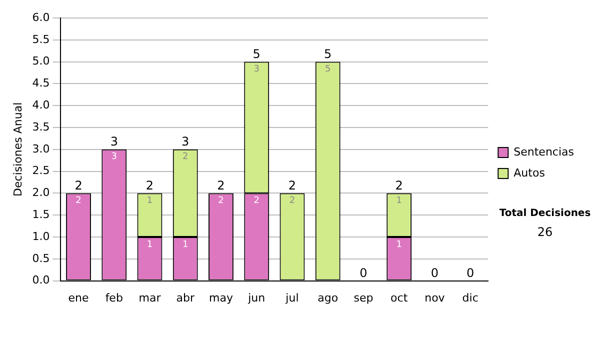  What do you see at coordinates (41, 17) in the screenshot?
I see `y-tick-label: 6.0` at bounding box center [41, 17].